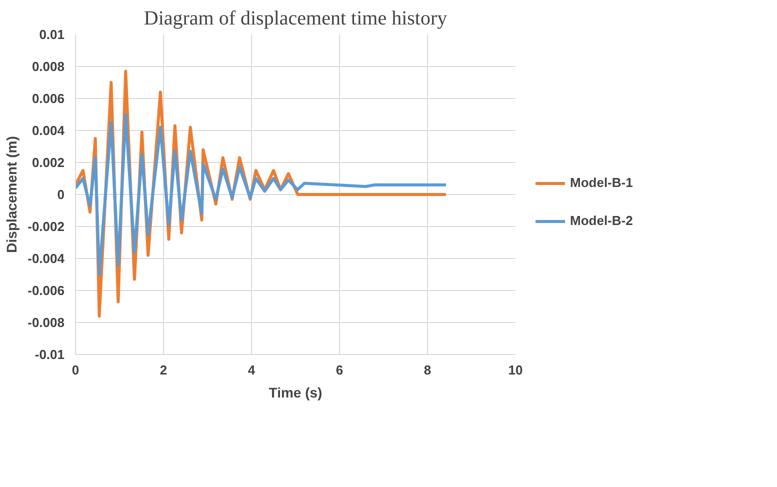 The height and width of the screenshot is (487, 777). Describe the element at coordinates (164, 370) in the screenshot. I see `x-tick-label: 2` at that location.